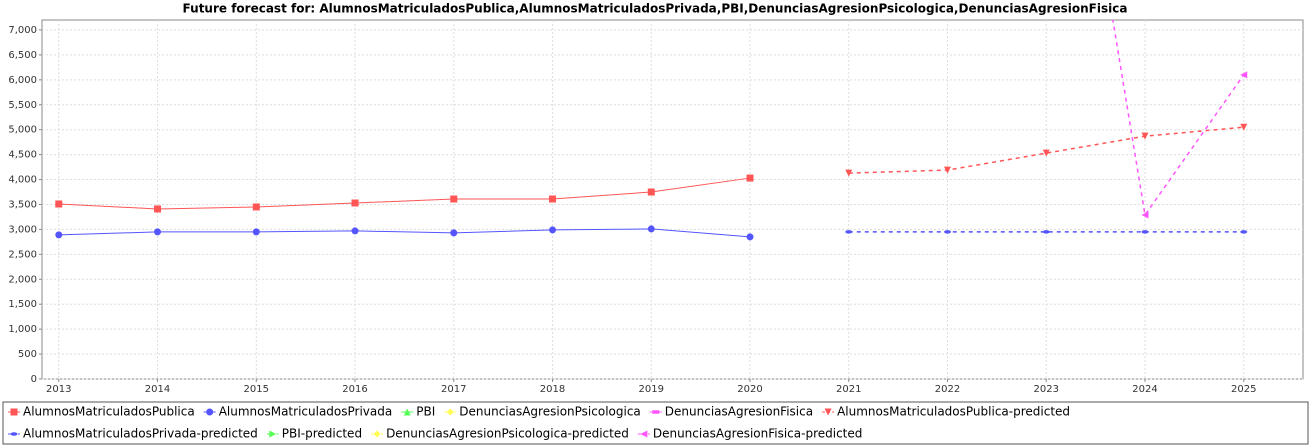 Image resolution: width=1311 pixels, height=446 pixels. What do you see at coordinates (157, 389) in the screenshot?
I see `x-tick-label: 2014` at bounding box center [157, 389].